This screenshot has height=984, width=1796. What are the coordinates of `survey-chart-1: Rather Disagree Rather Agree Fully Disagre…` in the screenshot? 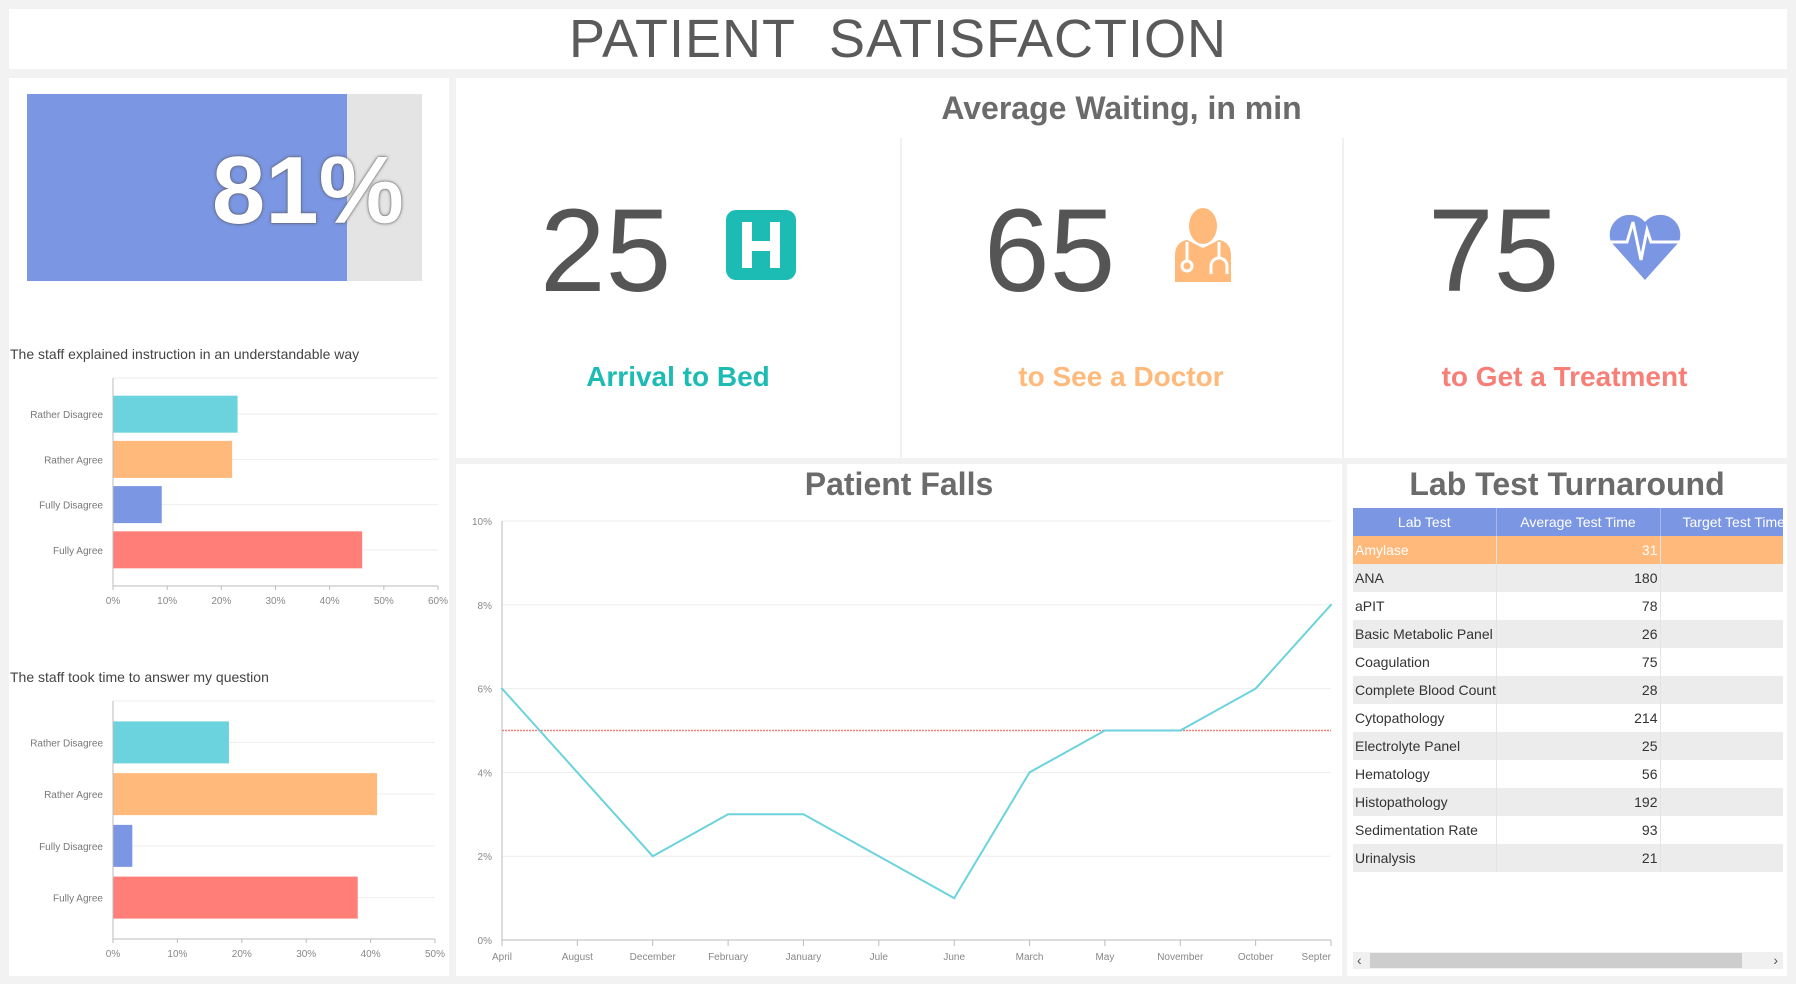 It's located at (239, 492).